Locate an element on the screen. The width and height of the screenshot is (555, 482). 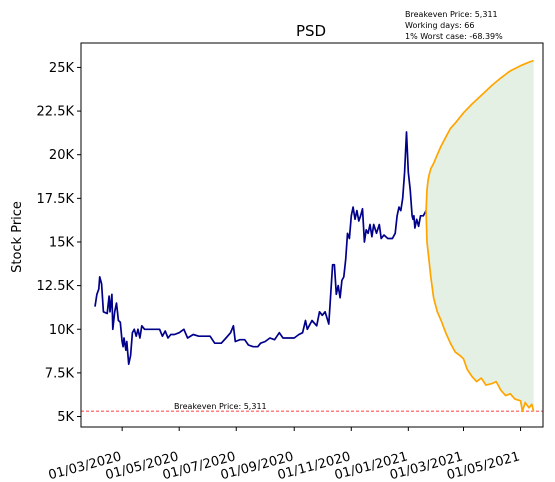
y-tick-label: 22.5K is located at coordinates (56, 112).